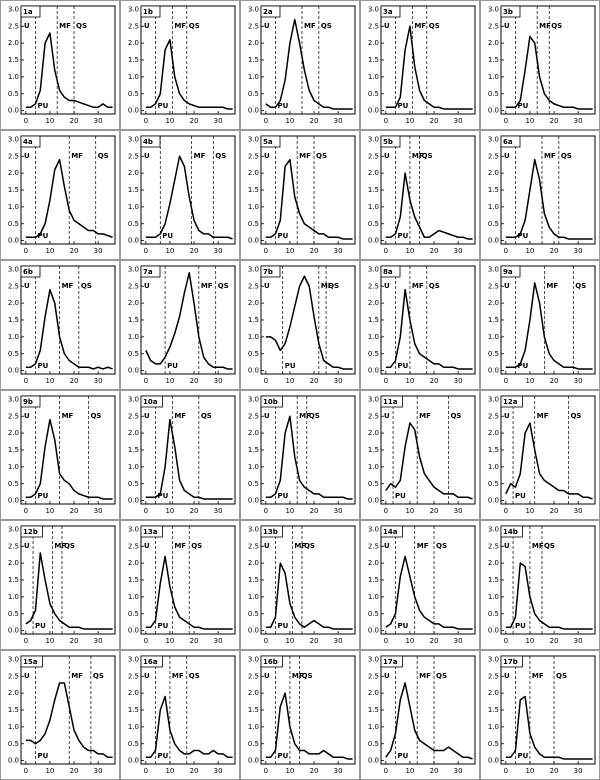  What do you see at coordinates (150, 662) in the screenshot?
I see `panel-title: 16a` at bounding box center [150, 662].